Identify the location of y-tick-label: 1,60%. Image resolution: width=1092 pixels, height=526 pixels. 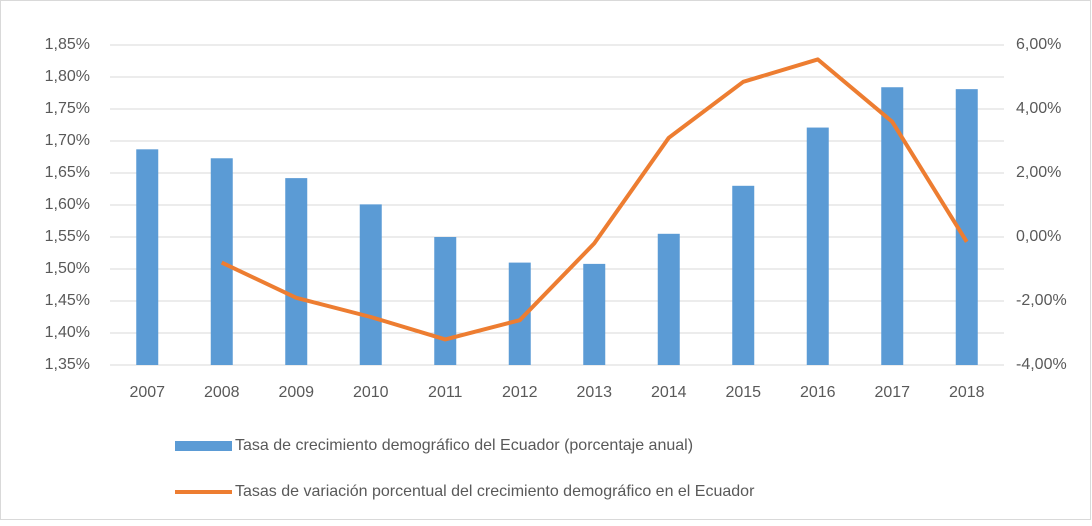
(67, 204).